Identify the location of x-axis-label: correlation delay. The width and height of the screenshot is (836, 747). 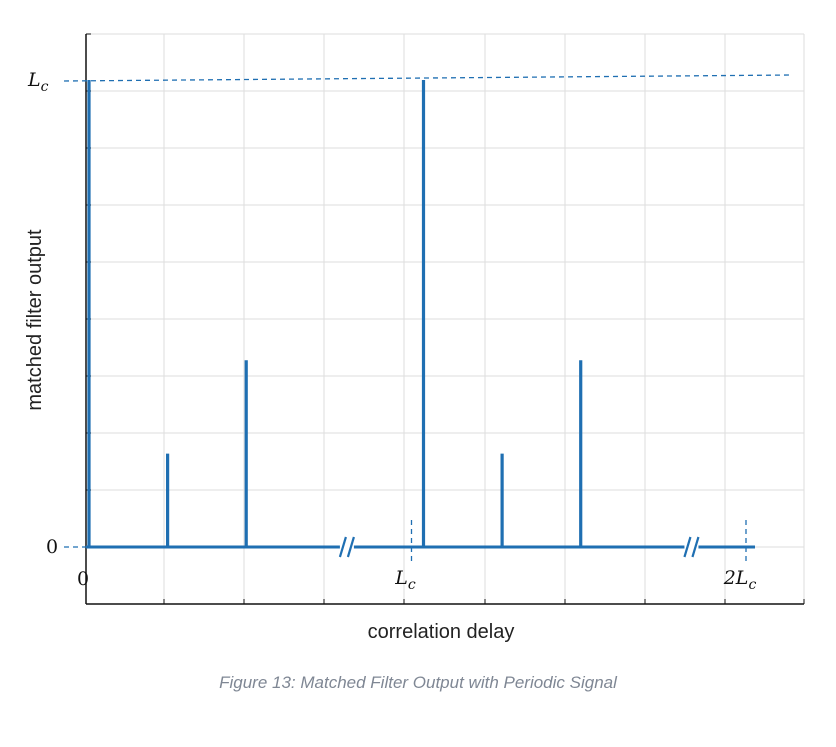
(441, 632).